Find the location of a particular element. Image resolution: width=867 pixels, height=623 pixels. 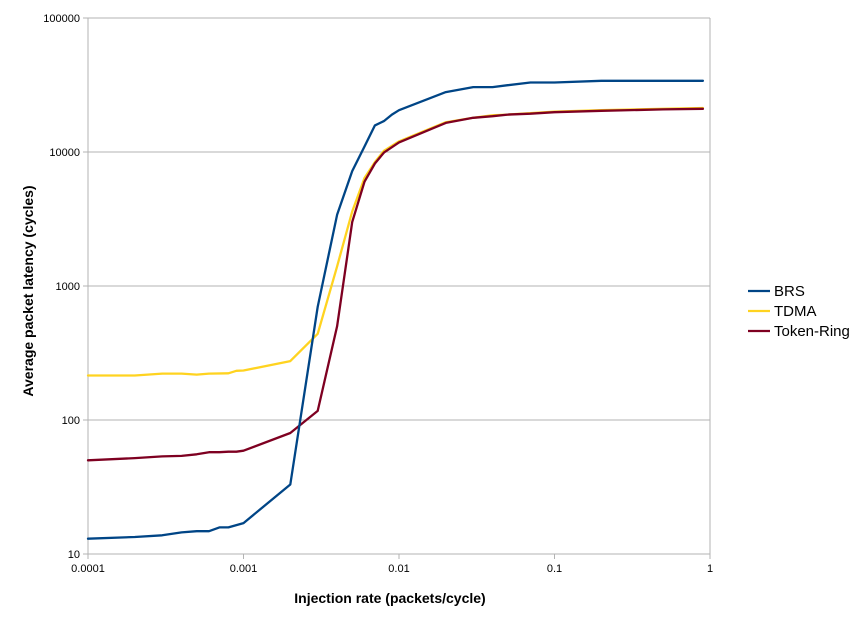

y-axis-ticks: 10 100 1000 10000 100000 is located at coordinates (65, 287).